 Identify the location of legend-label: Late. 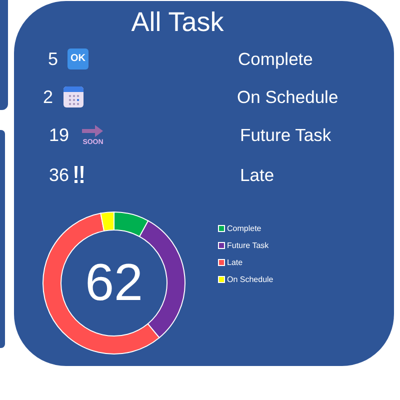
(235, 262).